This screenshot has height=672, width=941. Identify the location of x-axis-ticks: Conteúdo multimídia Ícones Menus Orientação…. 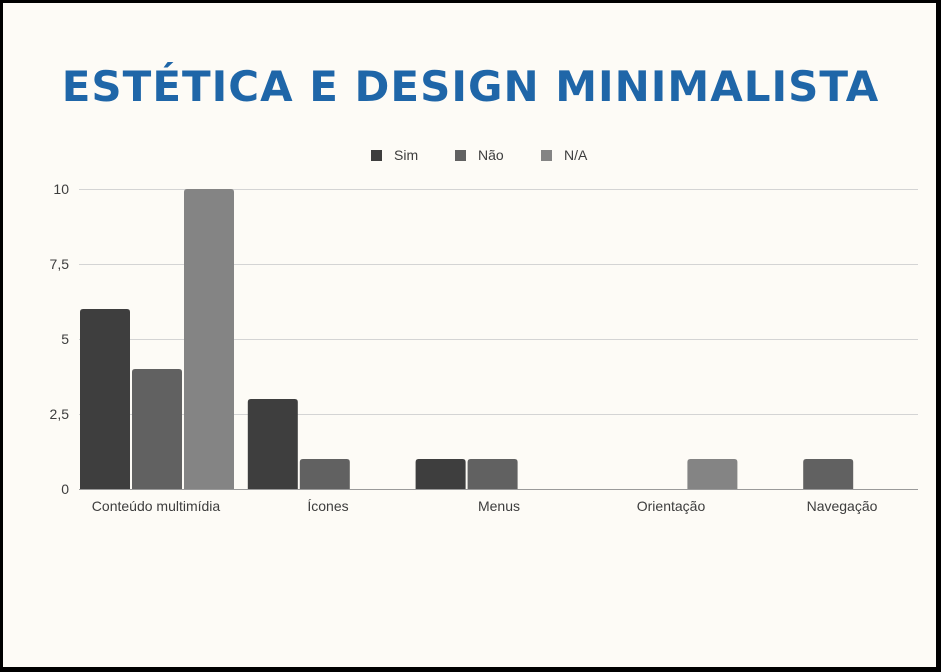
(485, 506).